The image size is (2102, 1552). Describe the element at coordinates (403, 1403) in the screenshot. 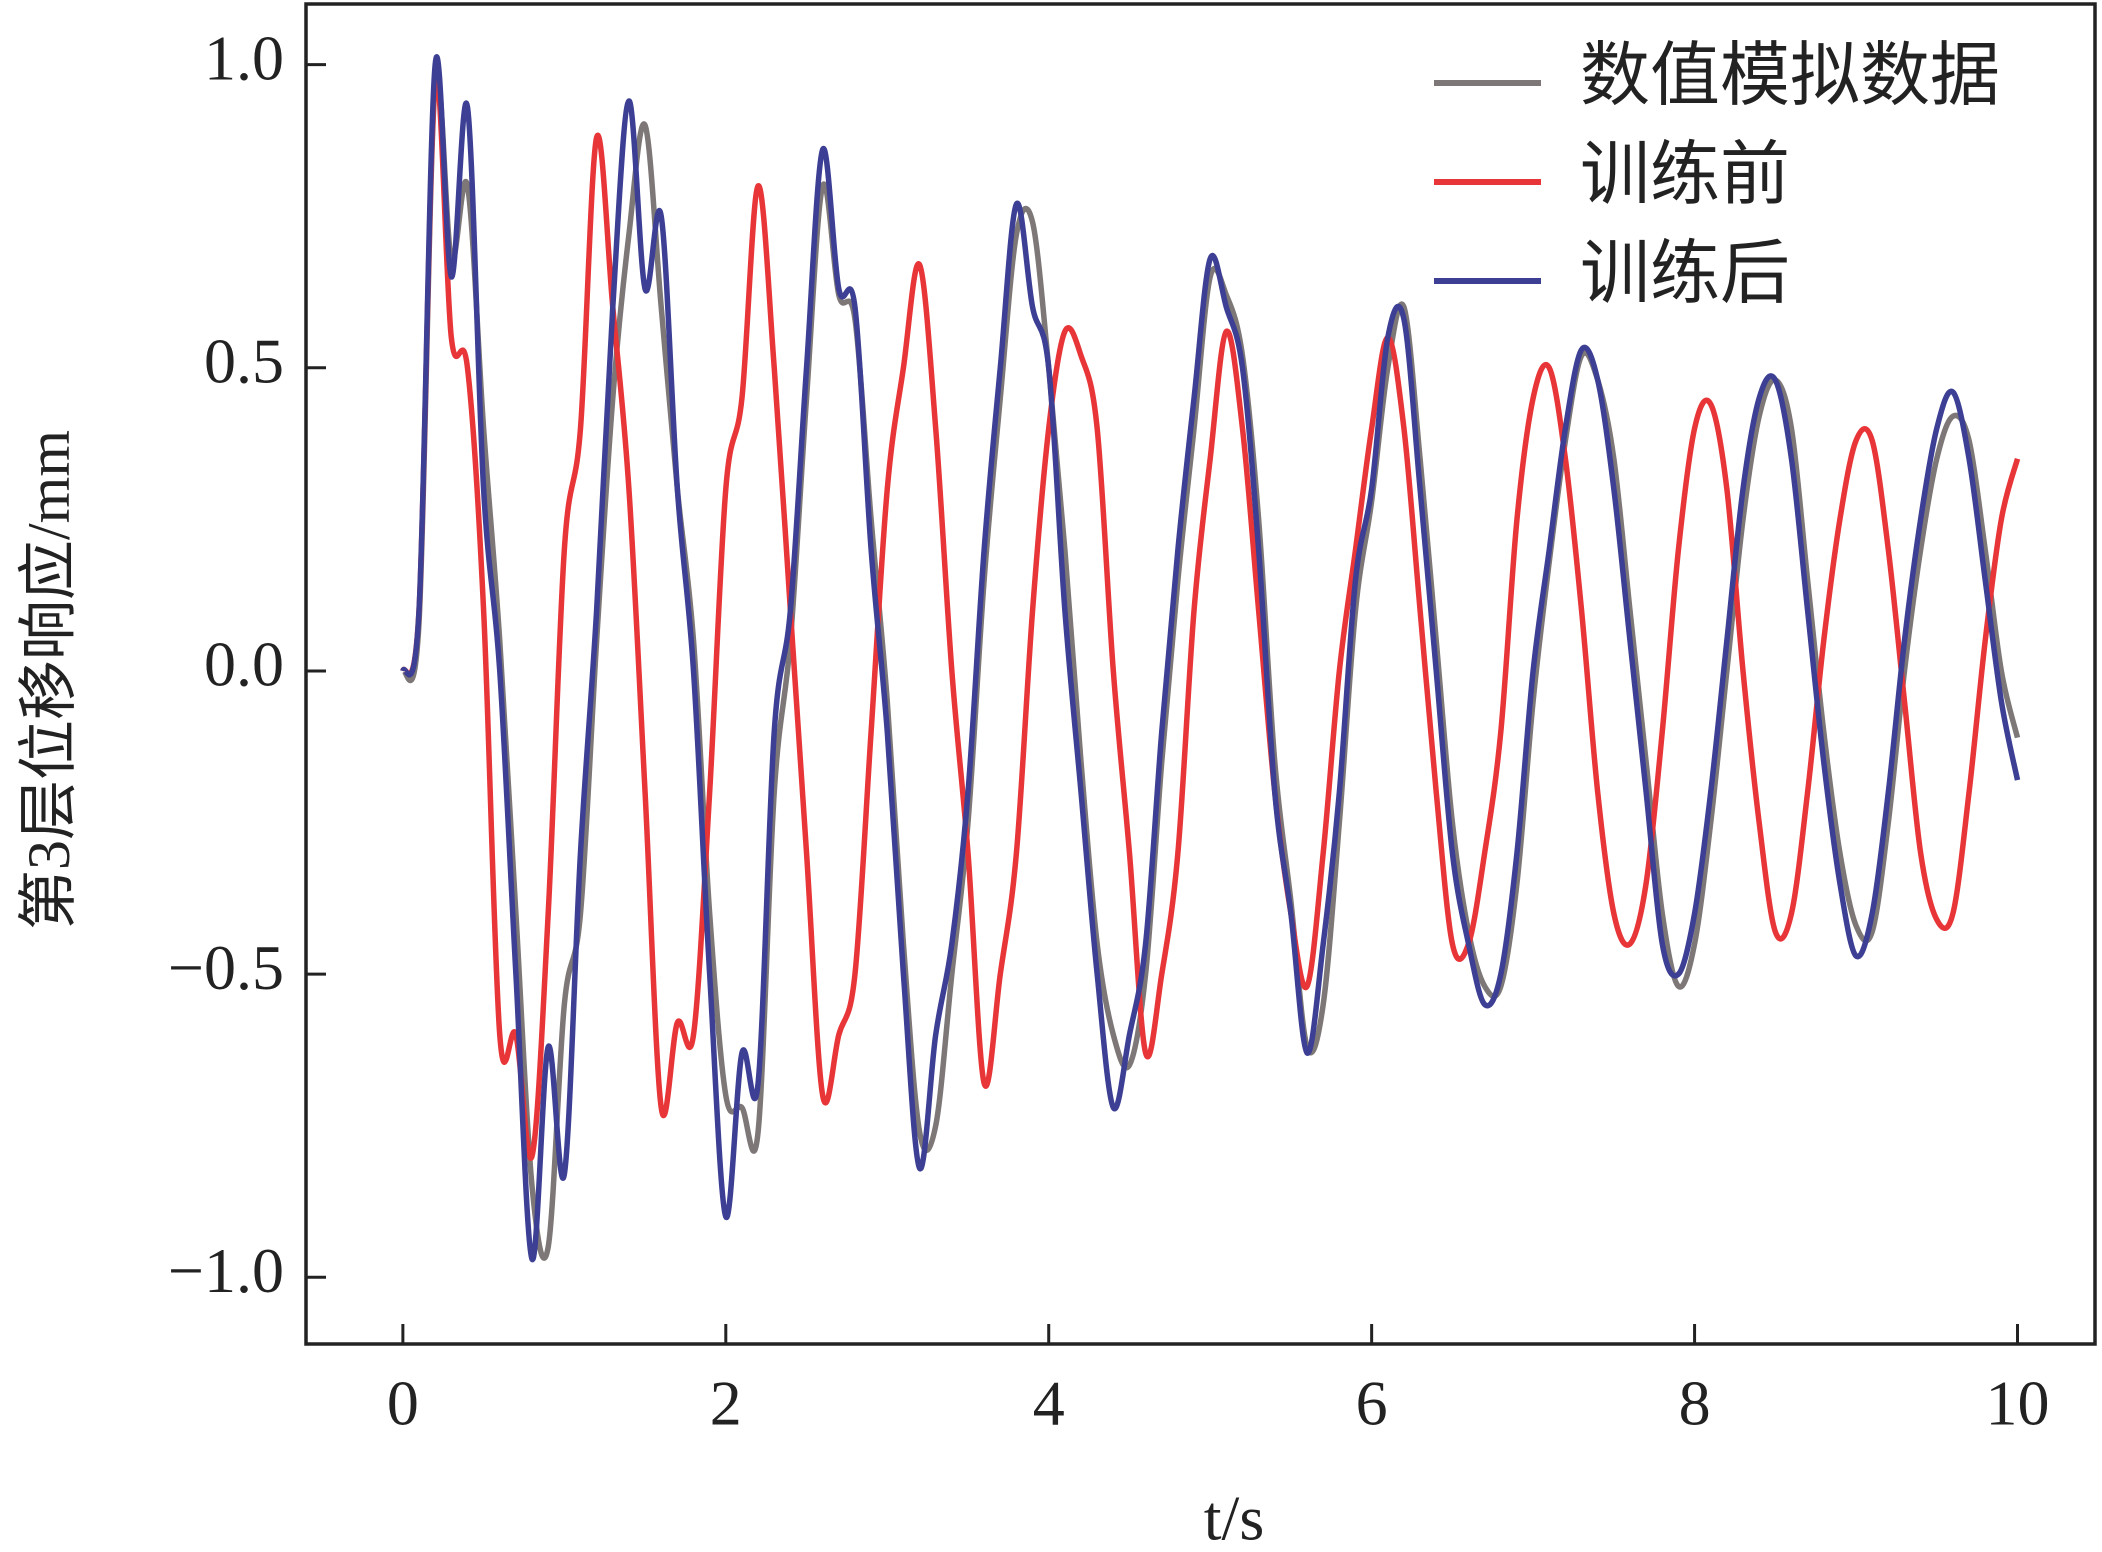

I see `x-tick-label: 0` at that location.